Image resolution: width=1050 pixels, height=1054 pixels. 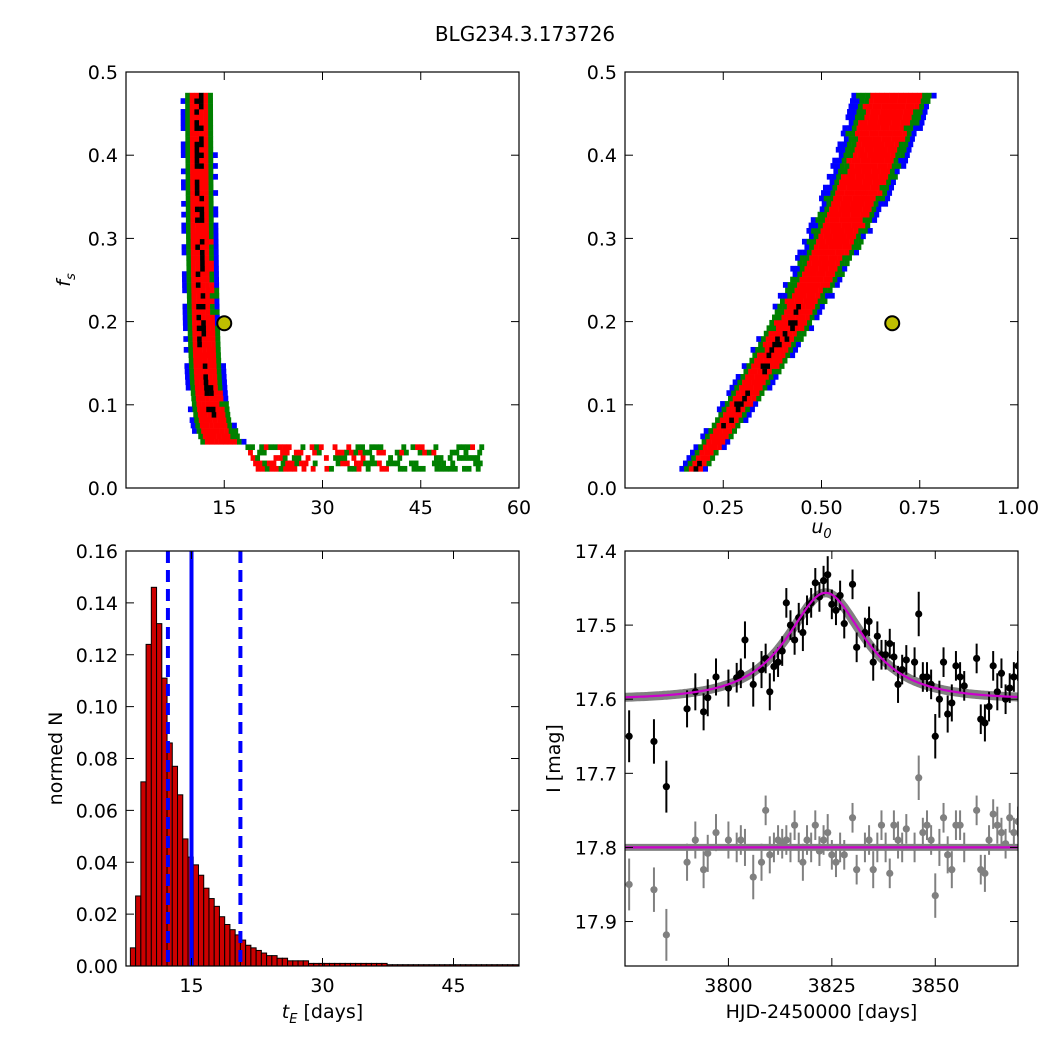 I want to click on y-tick-label: 0.16, so click(x=97, y=552).